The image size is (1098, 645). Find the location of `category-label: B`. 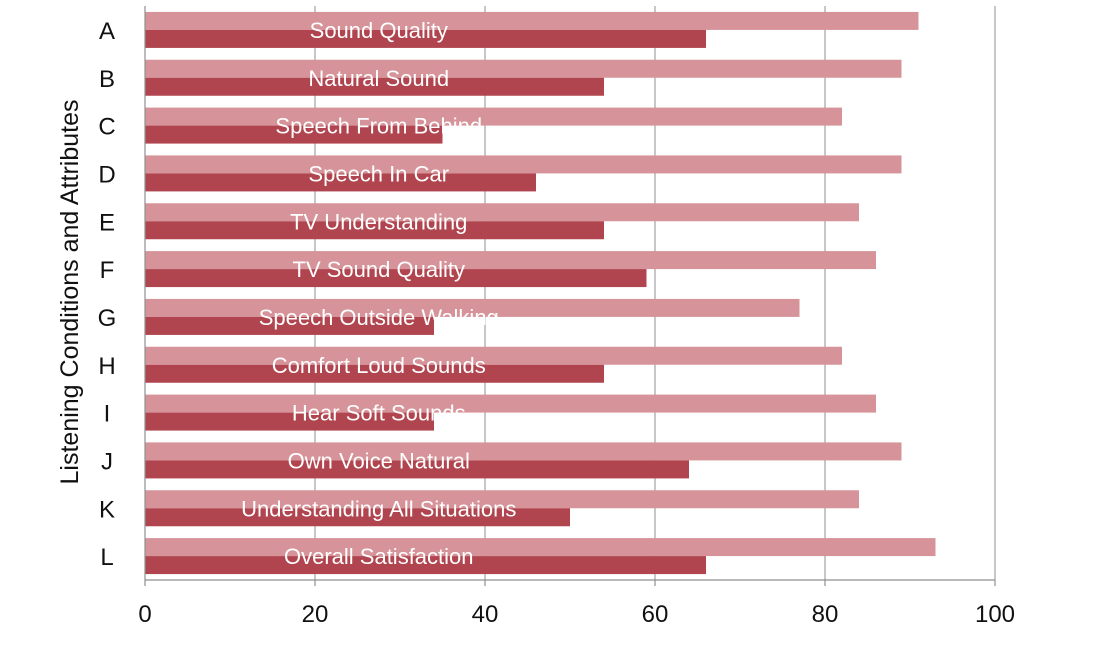

category-label: B is located at coordinates (107, 79).